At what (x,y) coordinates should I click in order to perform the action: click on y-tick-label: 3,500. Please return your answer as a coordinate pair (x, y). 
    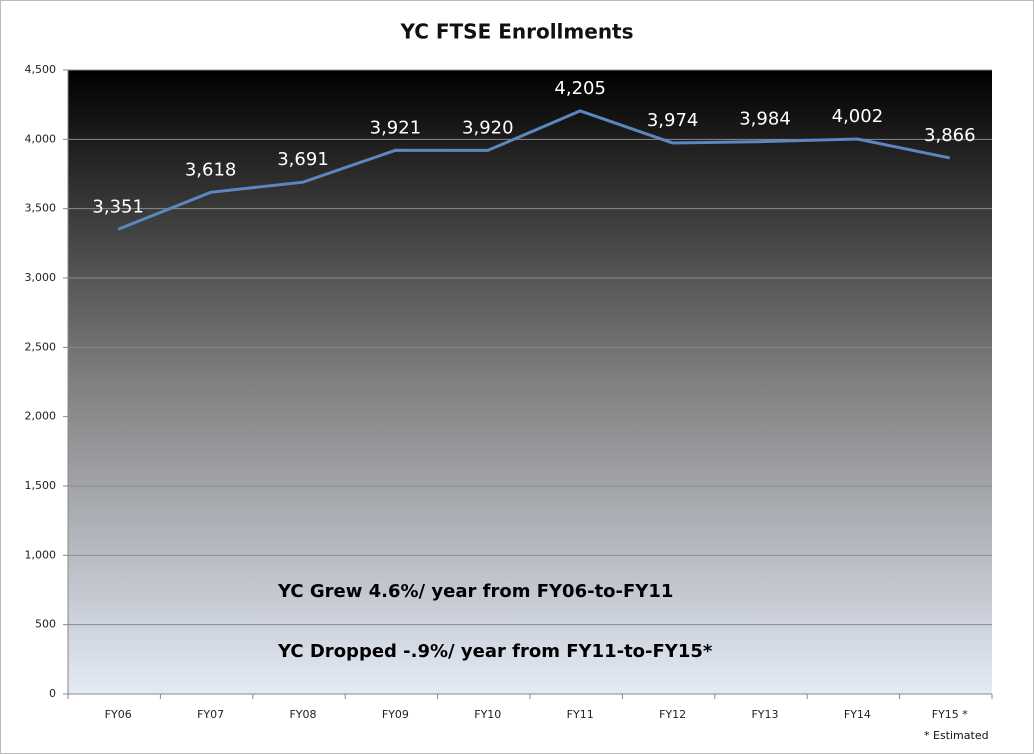
    Looking at the image, I should click on (41, 208).